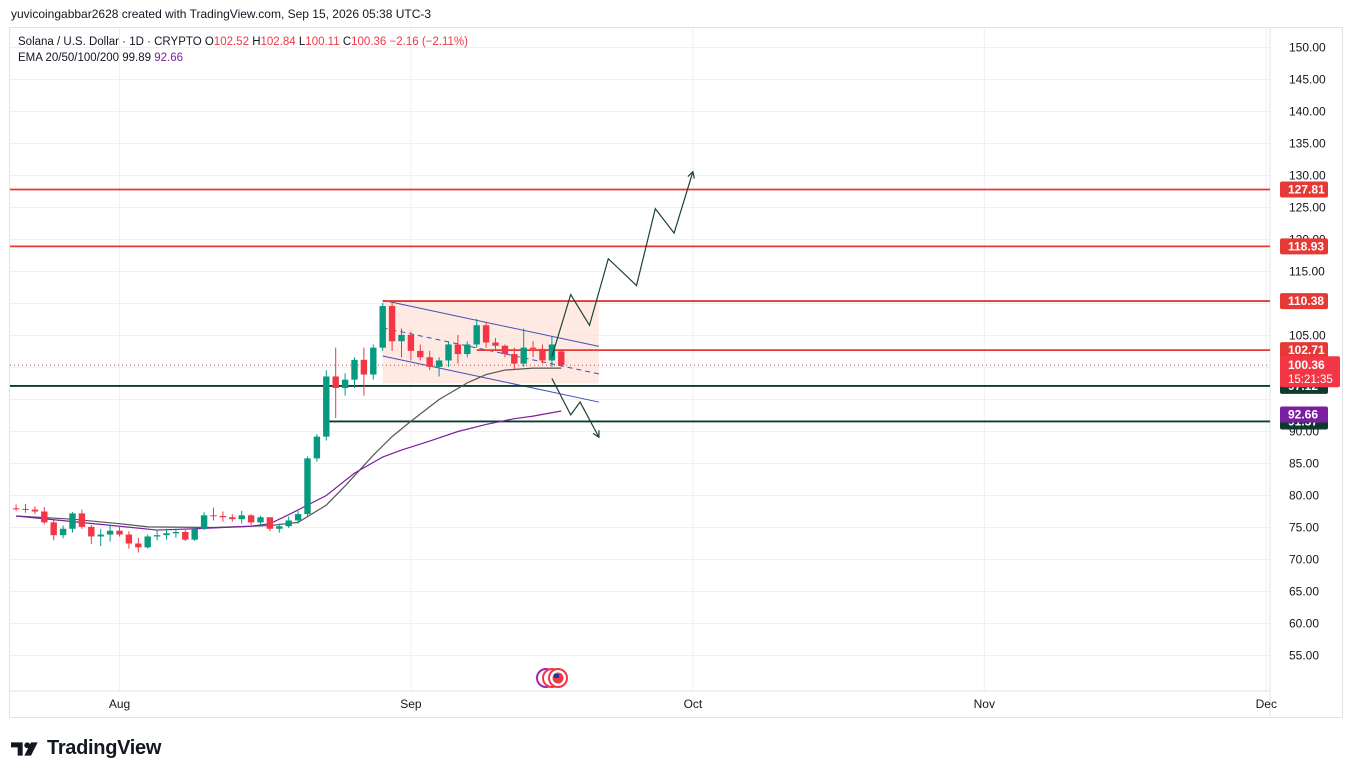 Image resolution: width=1355 pixels, height=779 pixels. I want to click on events-icon, so click(552, 678).